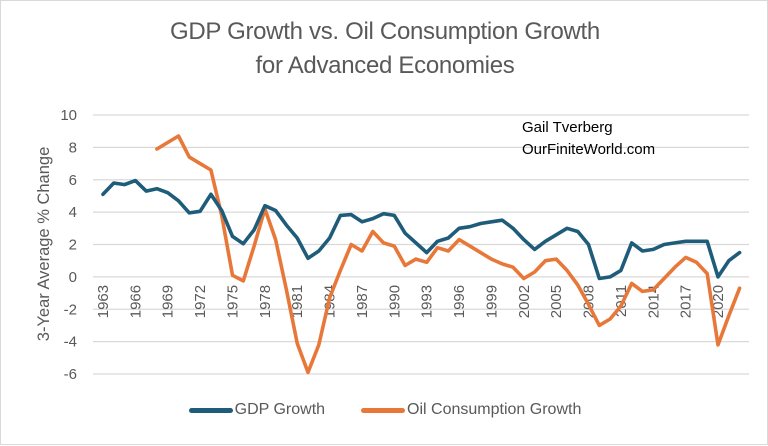 Image resolution: width=768 pixels, height=446 pixels. What do you see at coordinates (135, 301) in the screenshot?
I see `x-tick-label: 1966` at bounding box center [135, 301].